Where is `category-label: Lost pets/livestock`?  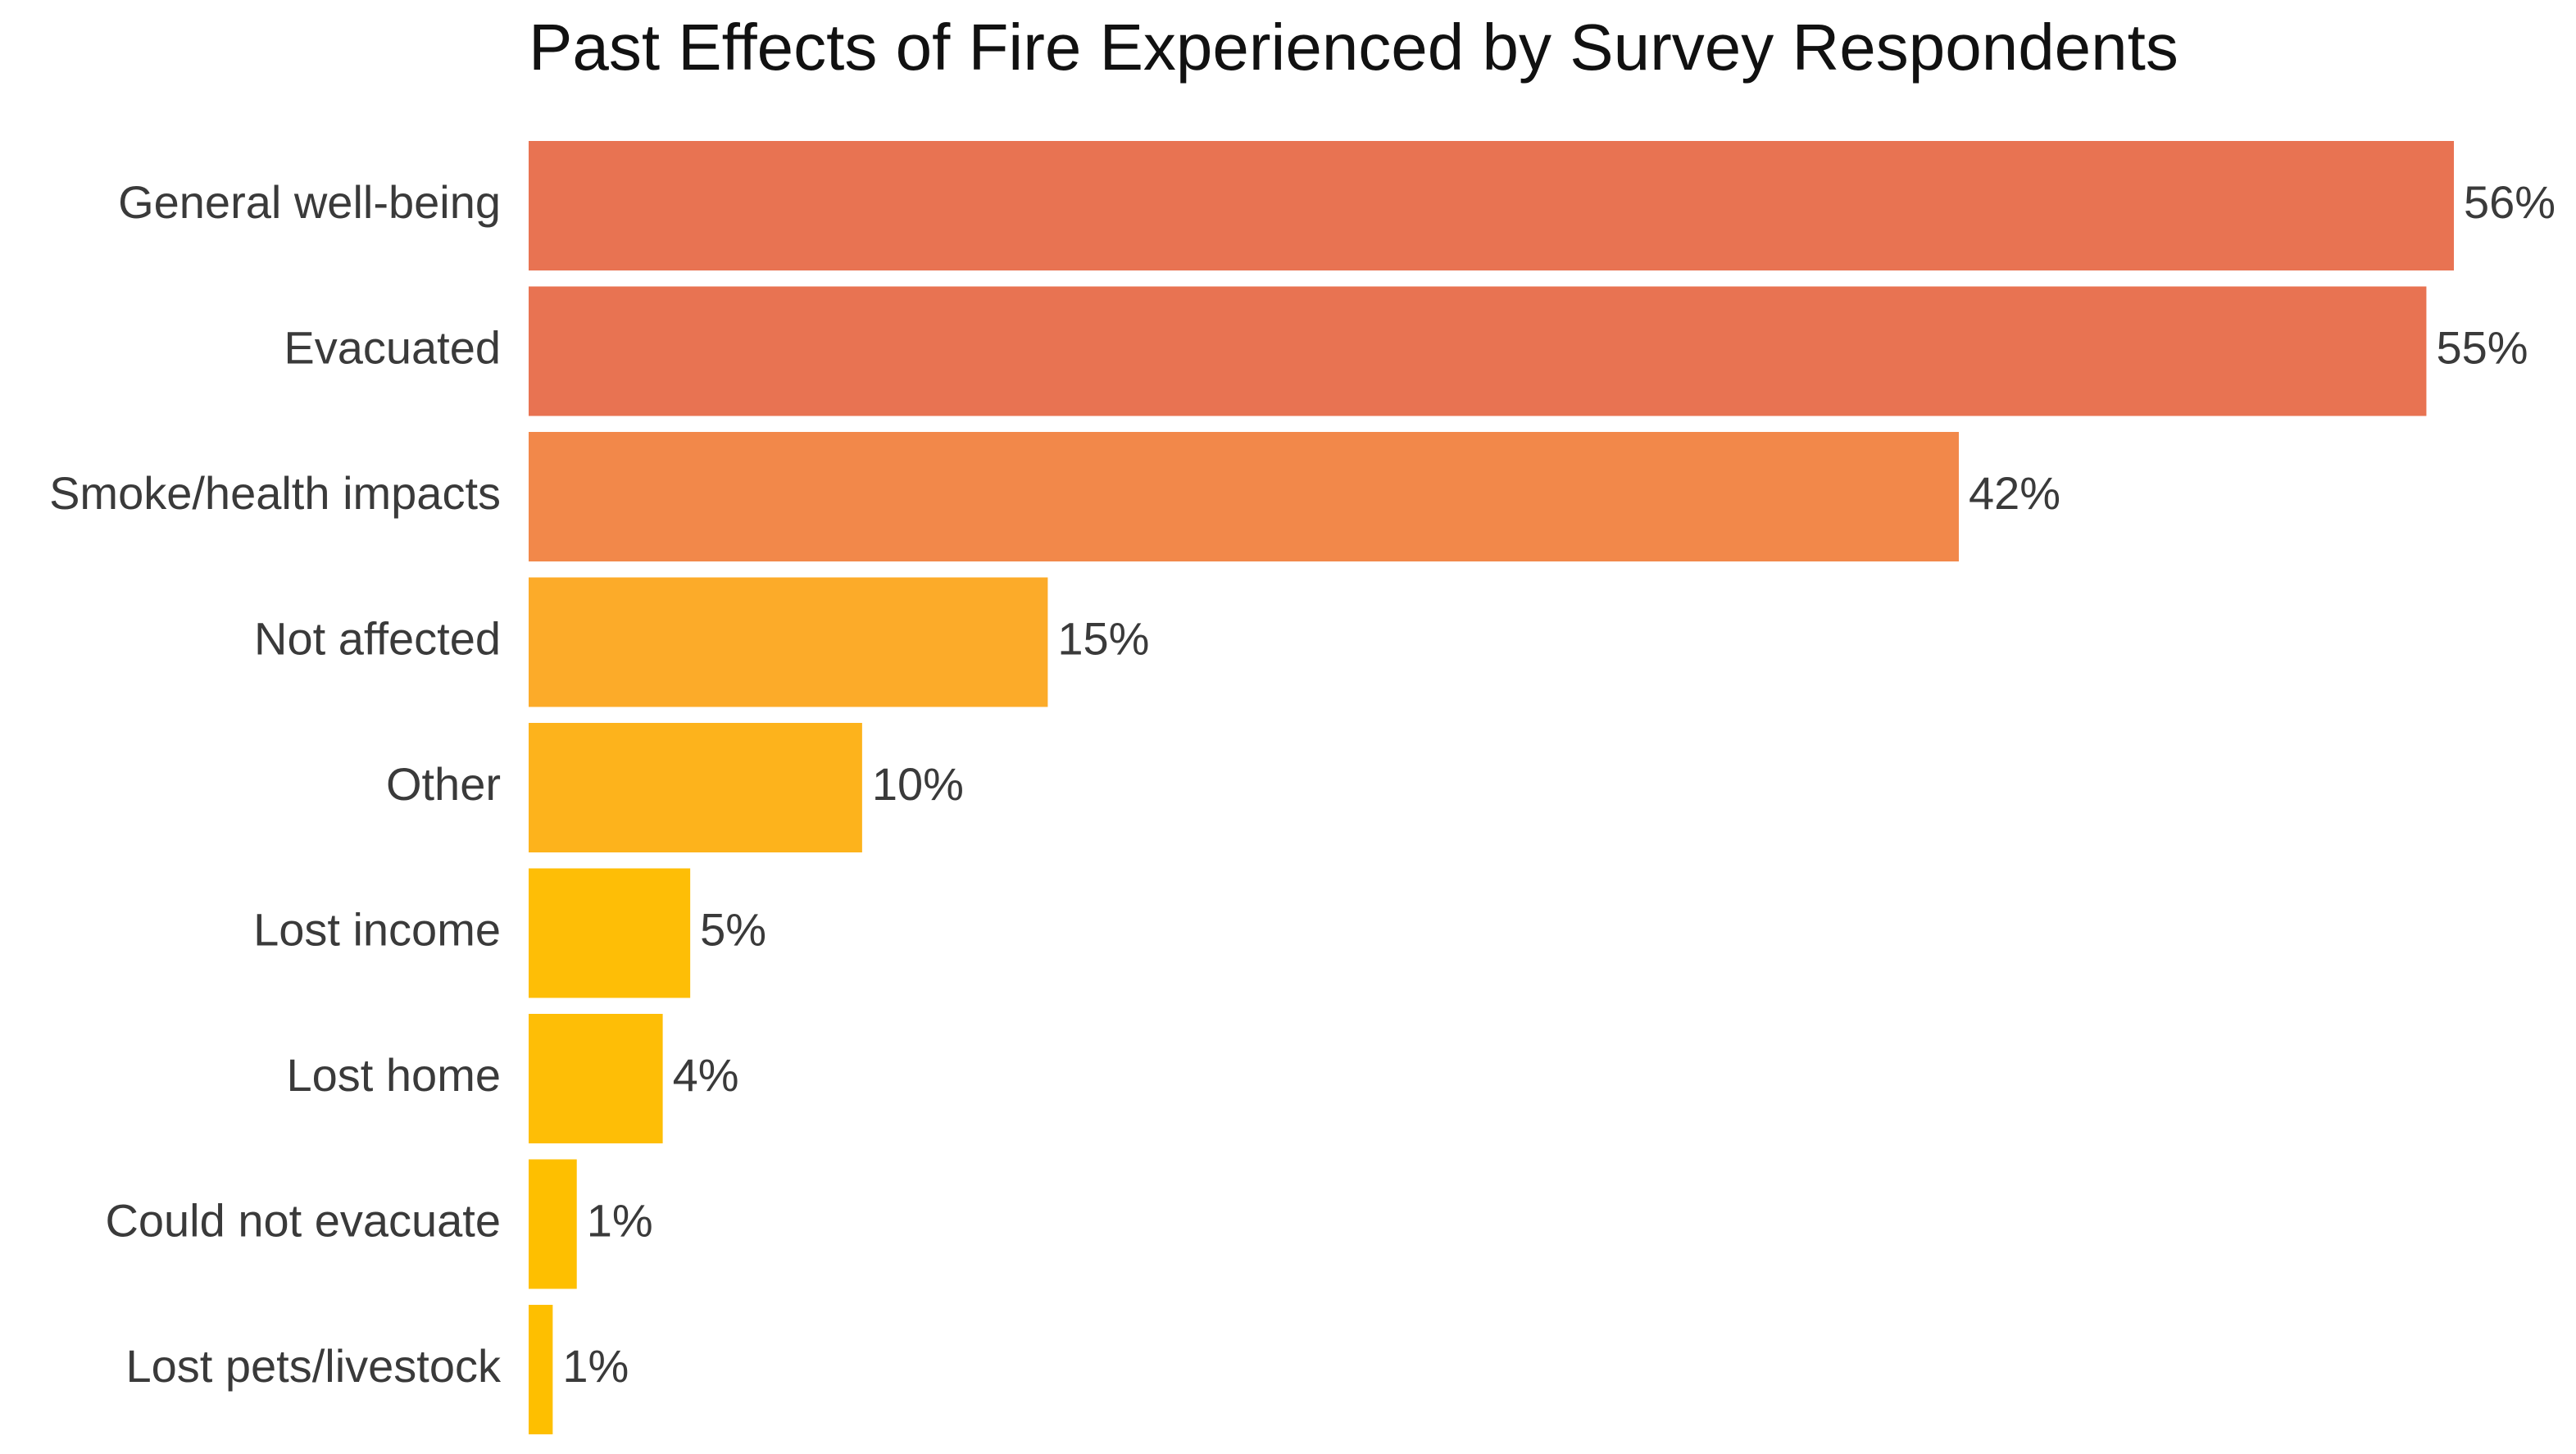 category-label: Lost pets/livestock is located at coordinates (313, 1366).